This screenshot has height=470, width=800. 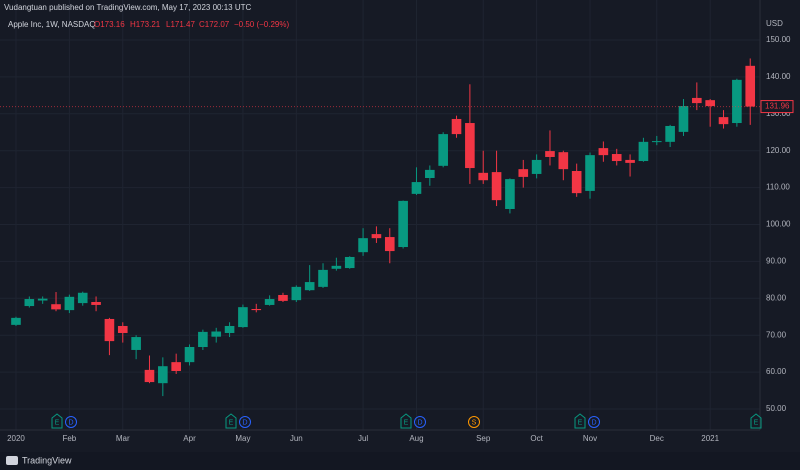 What do you see at coordinates (483, 438) in the screenshot?
I see `x-tick-label: Sep` at bounding box center [483, 438].